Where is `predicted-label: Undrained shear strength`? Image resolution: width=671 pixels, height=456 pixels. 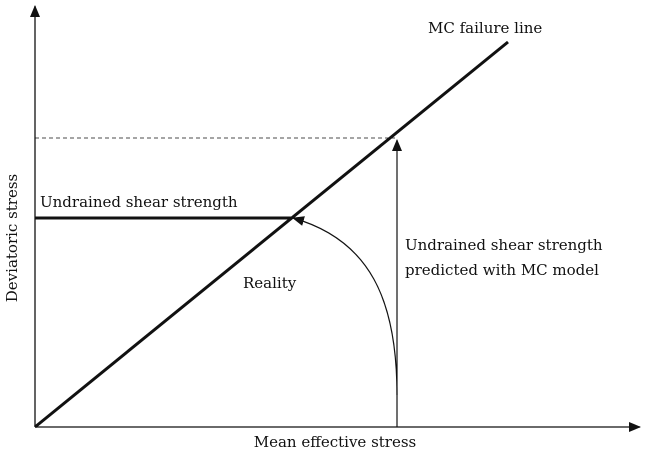 predicted-label: Undrained shear strength is located at coordinates (504, 245).